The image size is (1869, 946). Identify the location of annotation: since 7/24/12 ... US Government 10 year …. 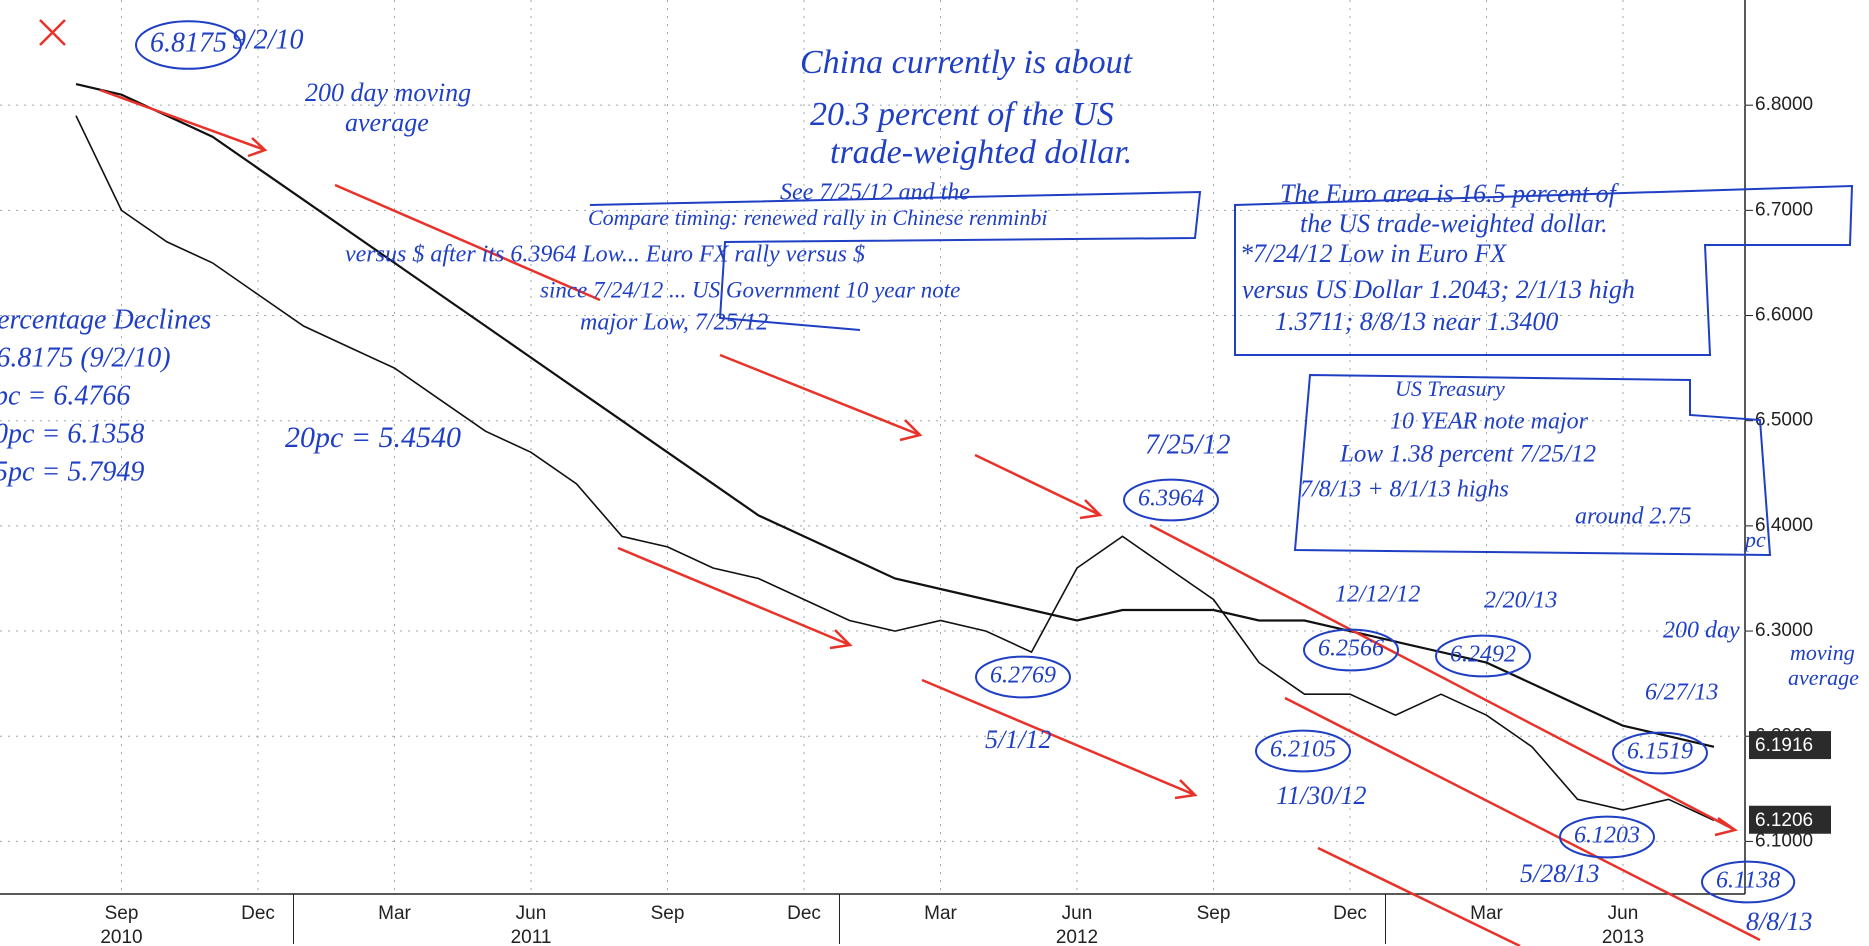
(750, 289).